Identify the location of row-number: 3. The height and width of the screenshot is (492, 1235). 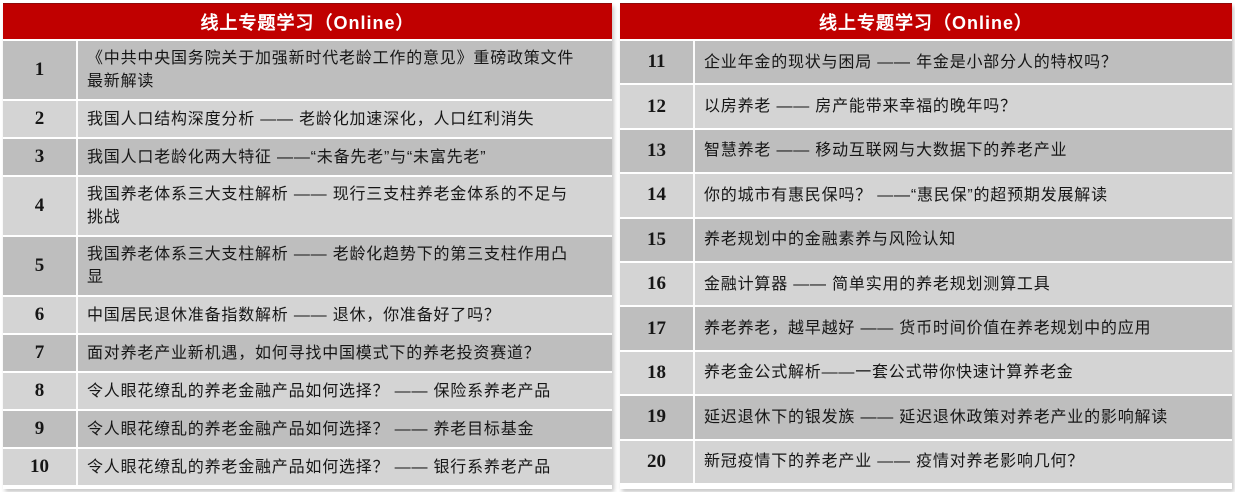
(40, 157).